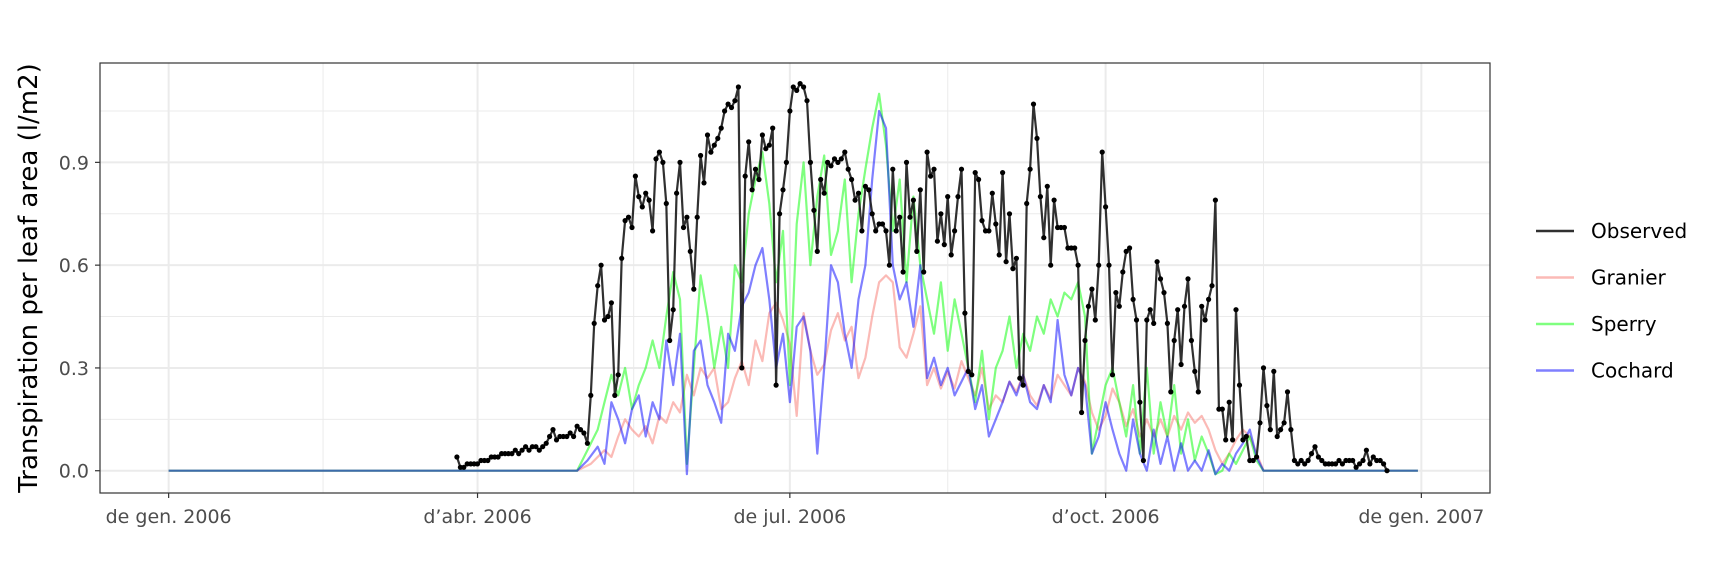 The height and width of the screenshot is (576, 1728). What do you see at coordinates (74, 266) in the screenshot?
I see `y-tick-label: 0.6` at bounding box center [74, 266].